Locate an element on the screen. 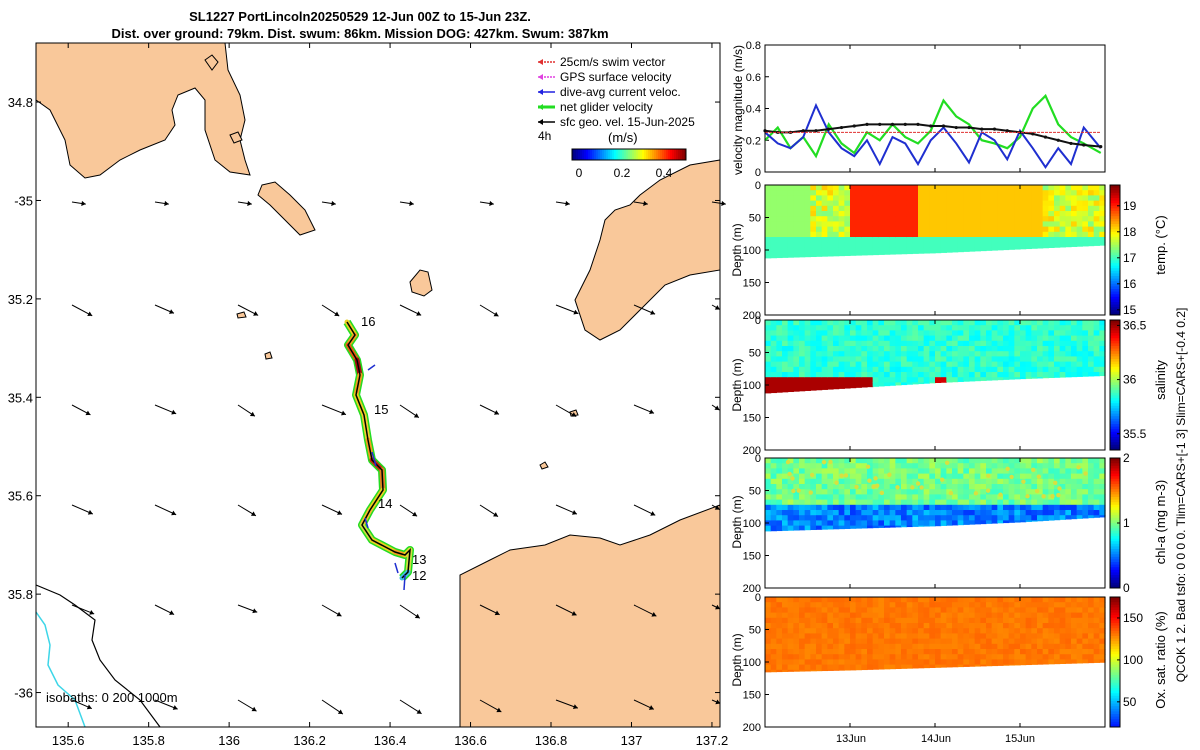 This screenshot has width=1200, height=750. colorbar-tick-label: 35.5 is located at coordinates (1135, 434).